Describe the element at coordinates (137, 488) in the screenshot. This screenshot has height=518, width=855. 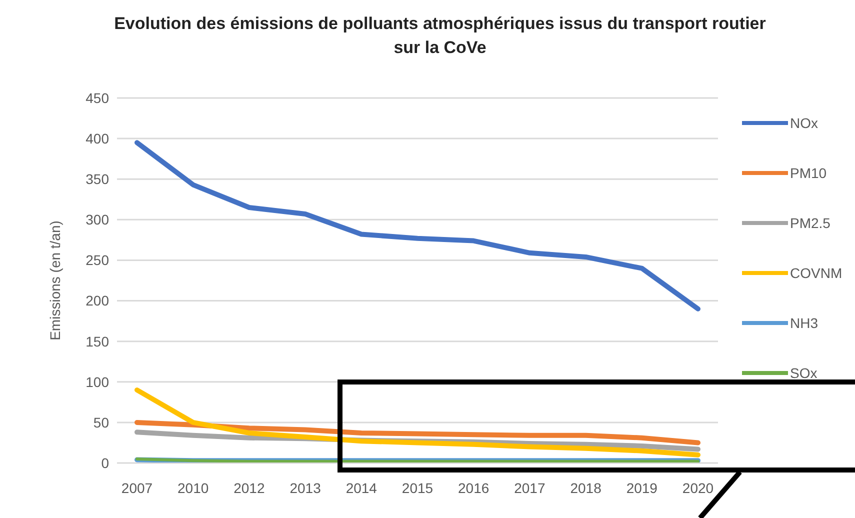
I see `x-tick-label: 2007` at that location.